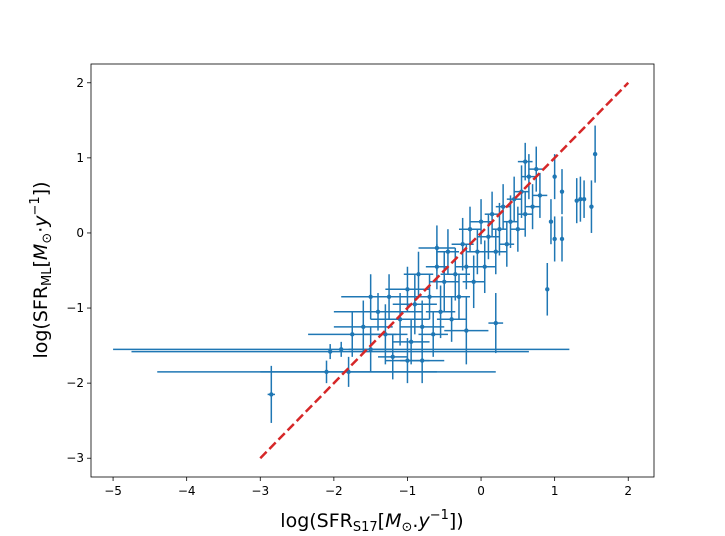  I want to click on y-tick-label: 0, so click(80, 233).